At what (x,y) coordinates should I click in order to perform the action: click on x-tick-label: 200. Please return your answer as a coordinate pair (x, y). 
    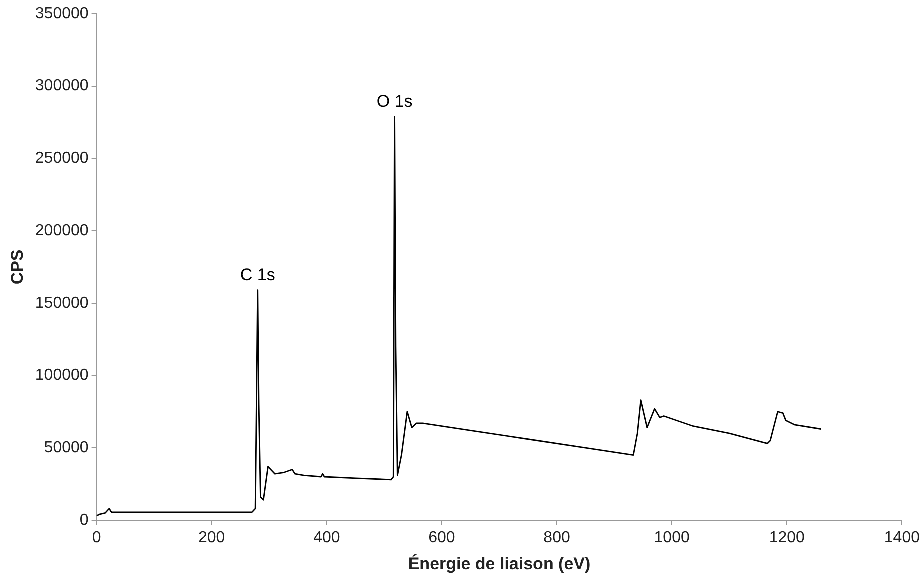
    Looking at the image, I should click on (212, 537).